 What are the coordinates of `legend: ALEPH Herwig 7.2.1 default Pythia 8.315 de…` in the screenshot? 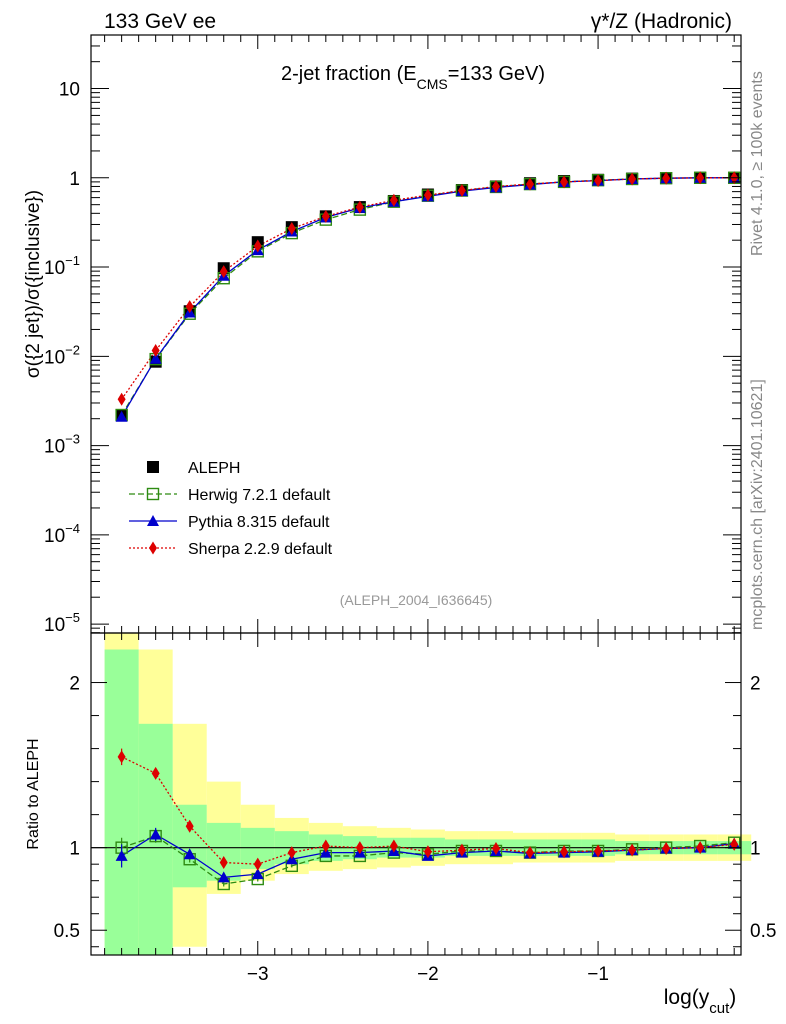 It's located at (231, 509).